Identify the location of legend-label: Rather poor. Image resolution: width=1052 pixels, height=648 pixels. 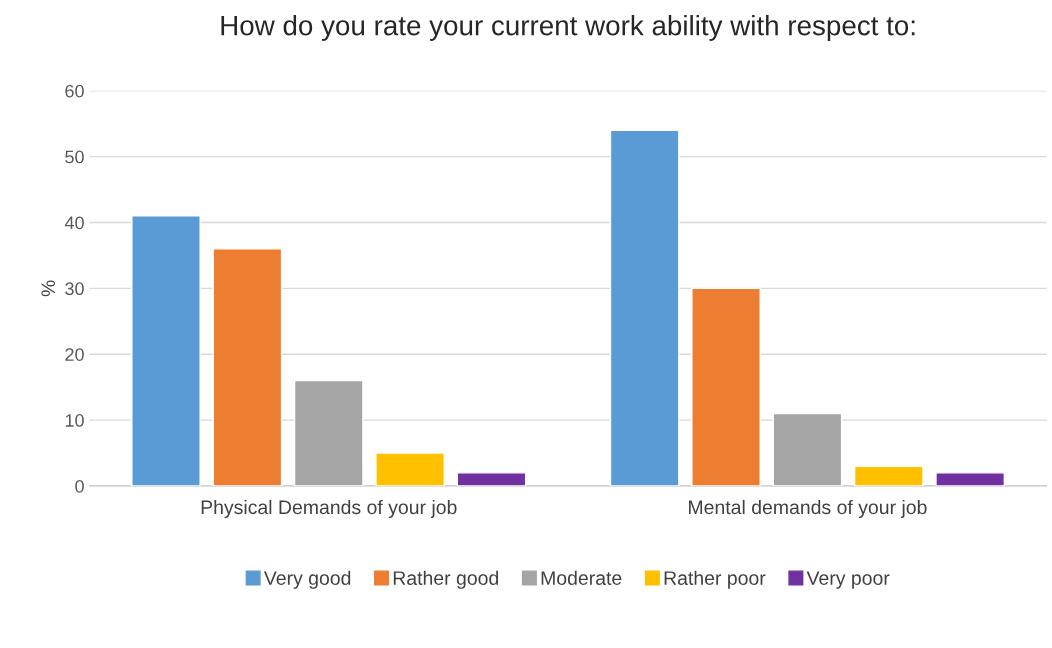
(715, 579).